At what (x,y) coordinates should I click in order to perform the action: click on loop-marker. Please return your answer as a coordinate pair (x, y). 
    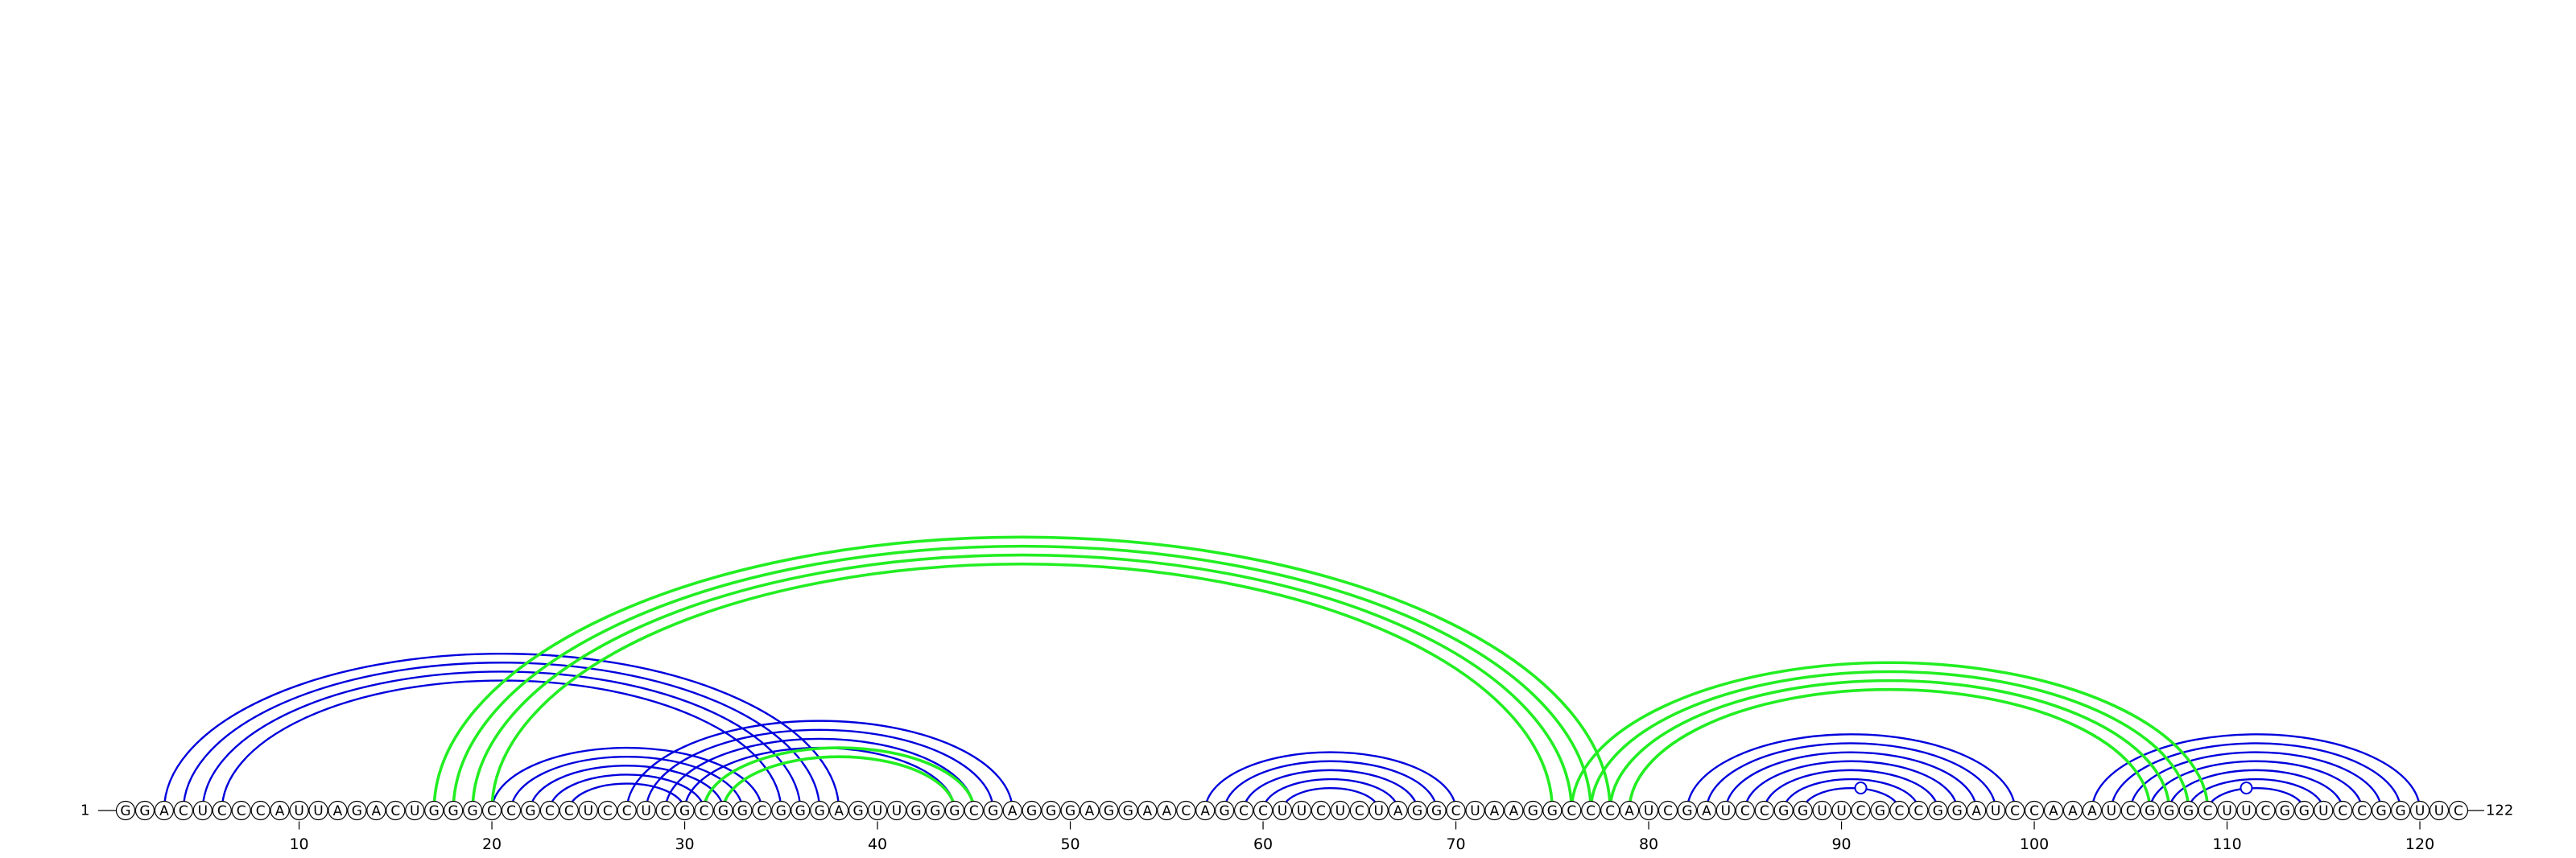
    Looking at the image, I should click on (2246, 788).